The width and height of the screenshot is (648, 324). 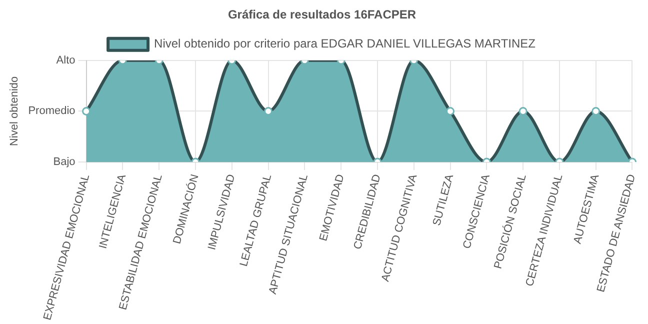 I want to click on category-label: Promedio, so click(x=52, y=111).